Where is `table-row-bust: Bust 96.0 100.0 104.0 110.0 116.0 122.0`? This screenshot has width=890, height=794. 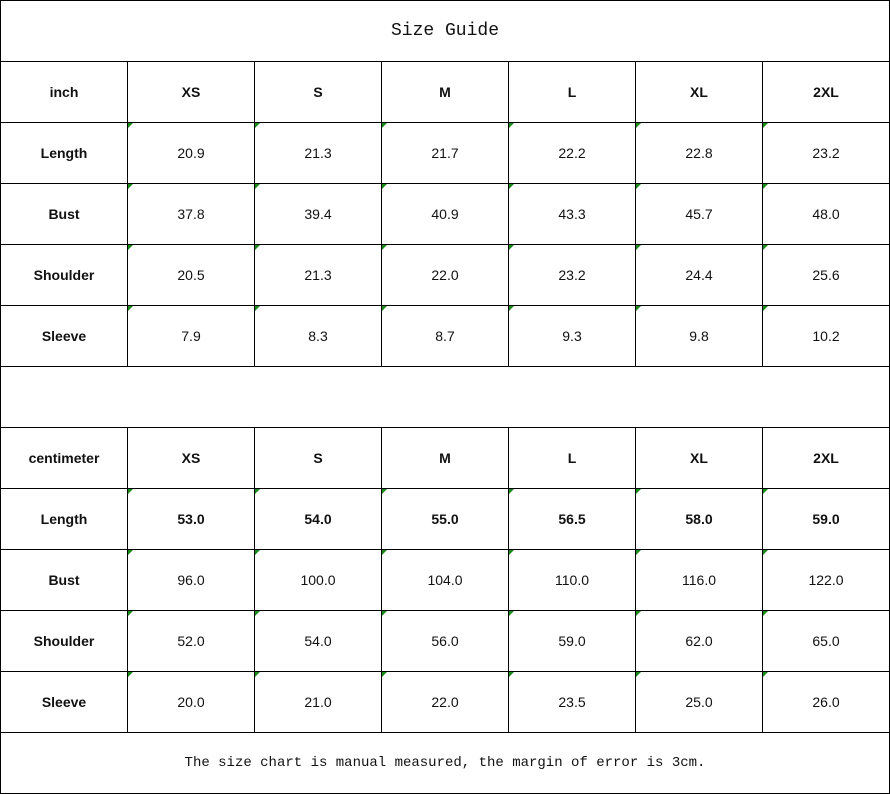
table-row-bust: Bust 96.0 100.0 104.0 110.0 116.0 122.0 is located at coordinates (445, 580).